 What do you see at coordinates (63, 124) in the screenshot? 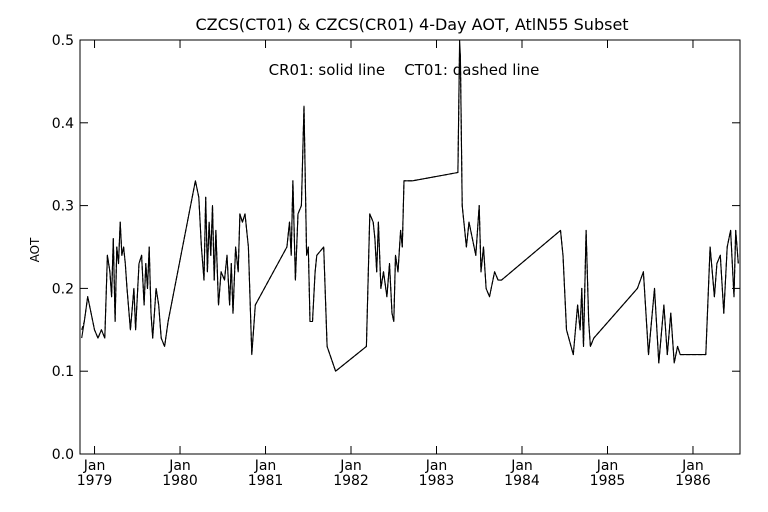
I see `y-tick-label: 0.4` at bounding box center [63, 124].